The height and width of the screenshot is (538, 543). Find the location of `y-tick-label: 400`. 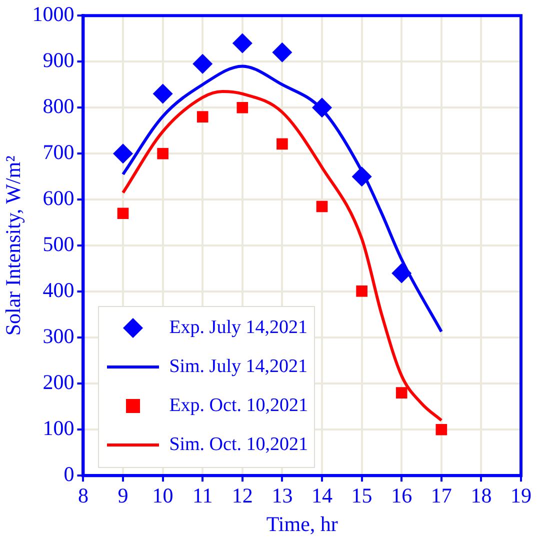

y-tick-label: 400 is located at coordinates (58, 290).